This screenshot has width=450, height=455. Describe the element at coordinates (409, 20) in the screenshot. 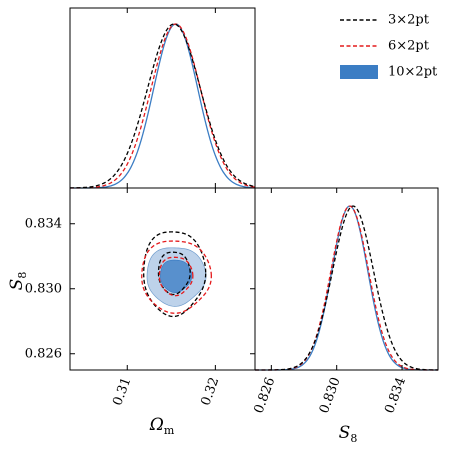

I see `legend-label-3x2pt: 3×2pt` at that location.